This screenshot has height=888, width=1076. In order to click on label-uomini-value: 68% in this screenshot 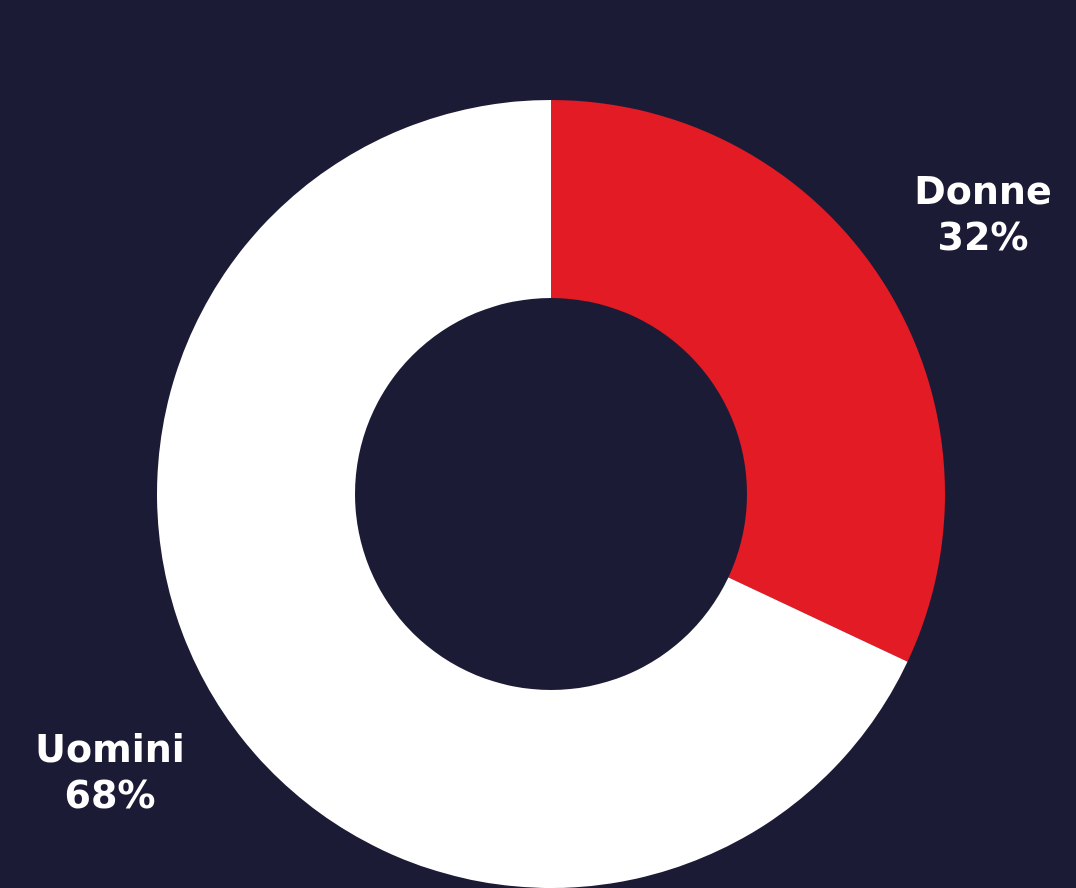, I will do `click(110, 795)`.